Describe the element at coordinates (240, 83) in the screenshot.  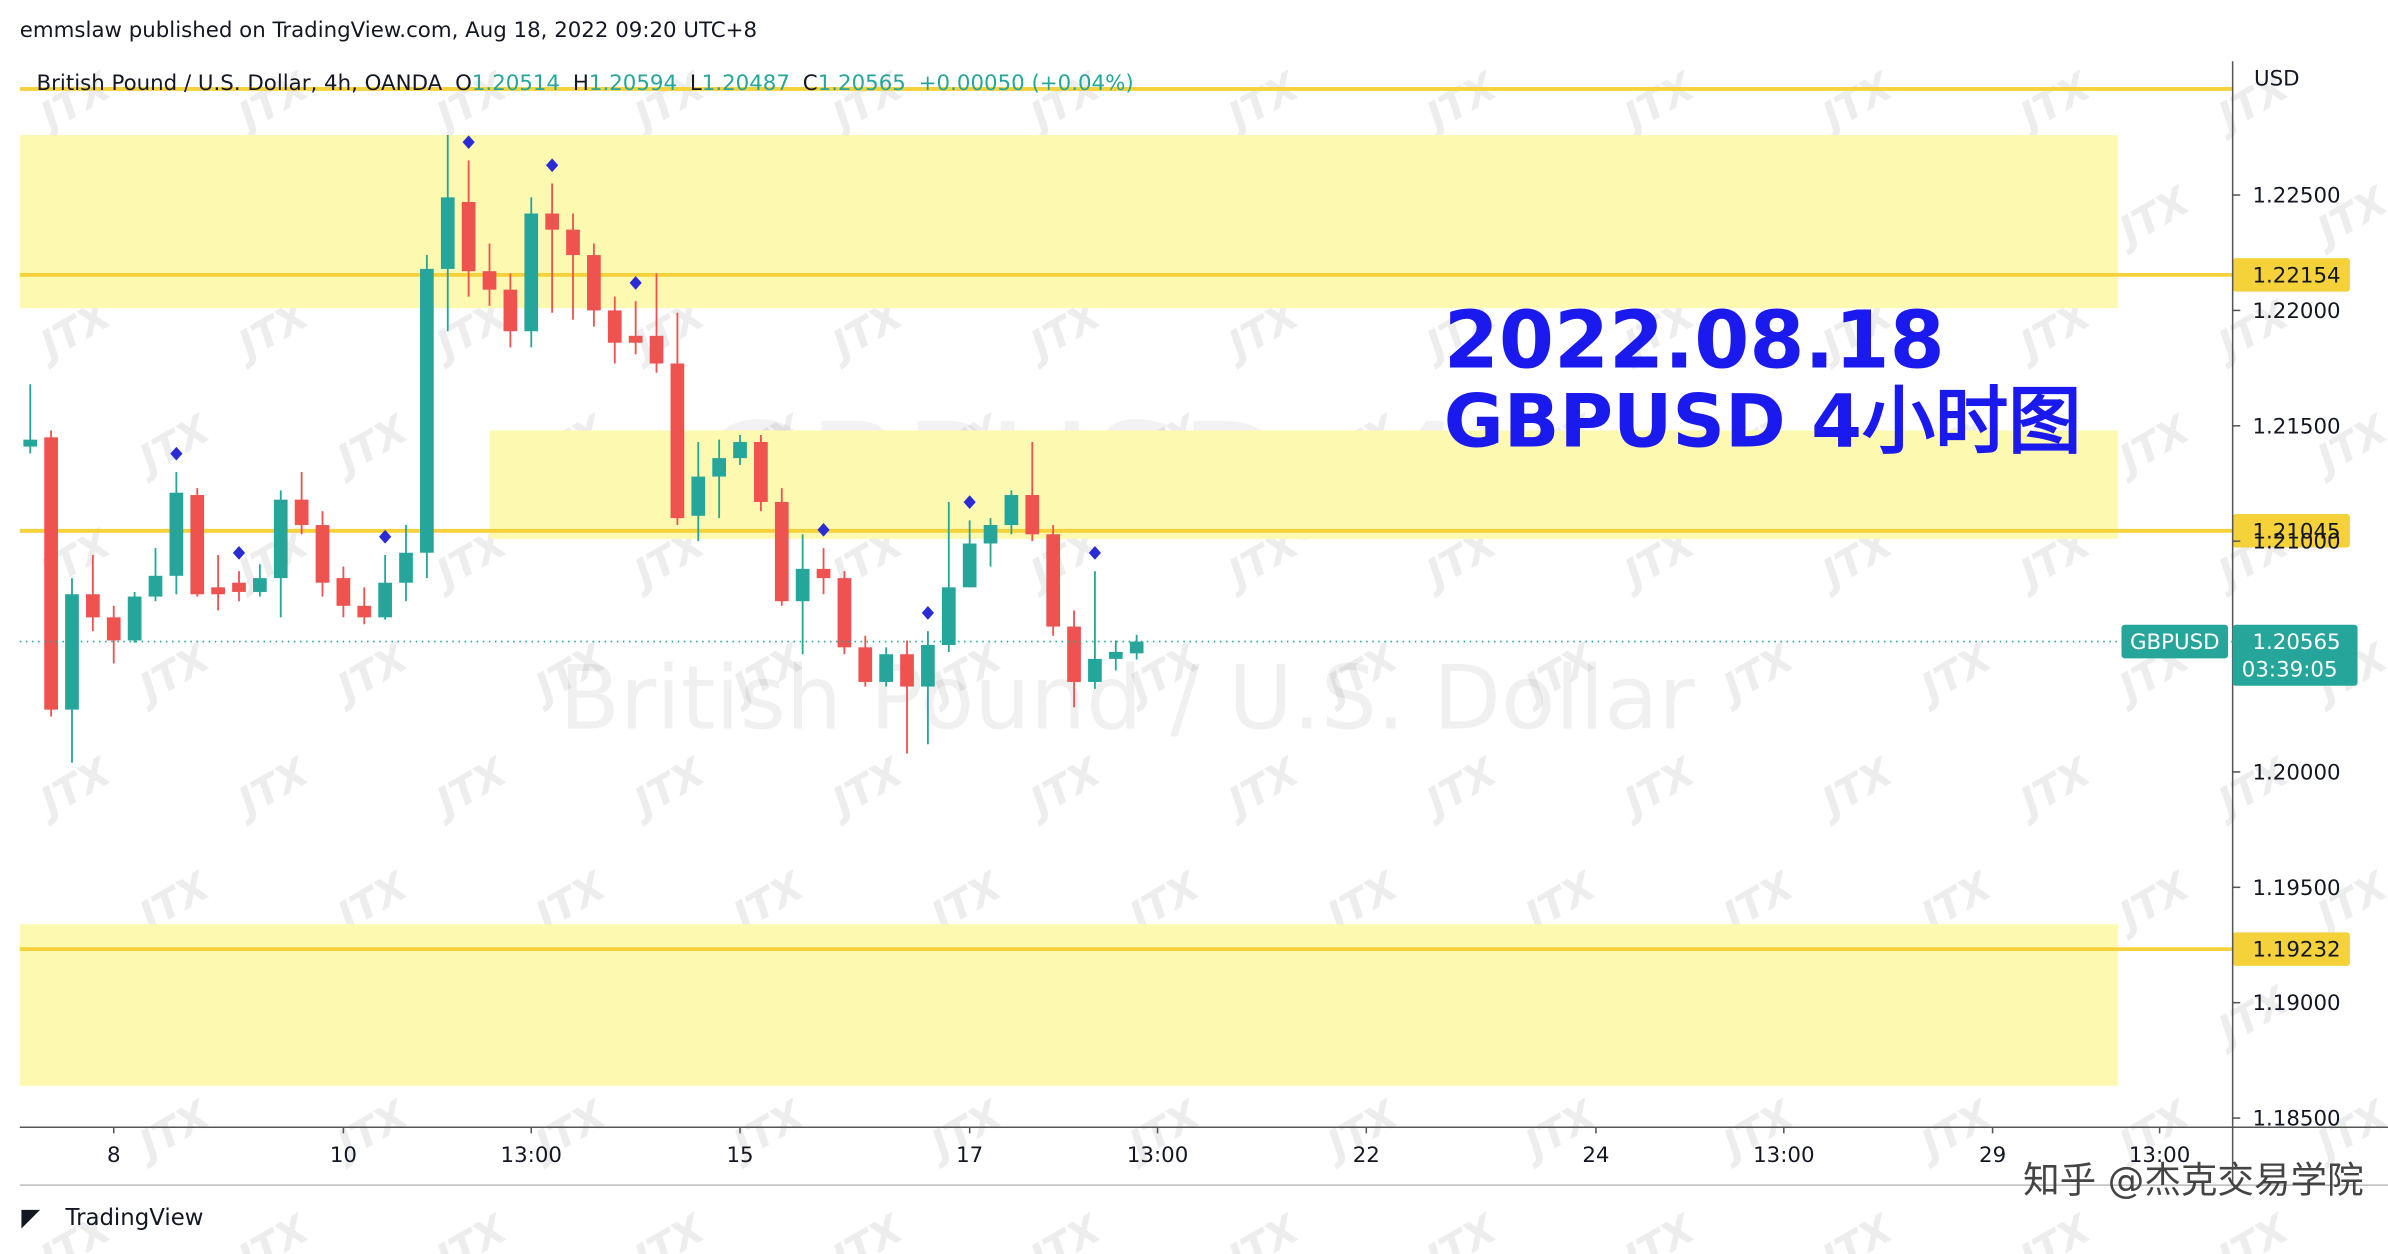
I see `symbol-line: British Pound / U.S. Dollar, 4h, OANDA` at that location.